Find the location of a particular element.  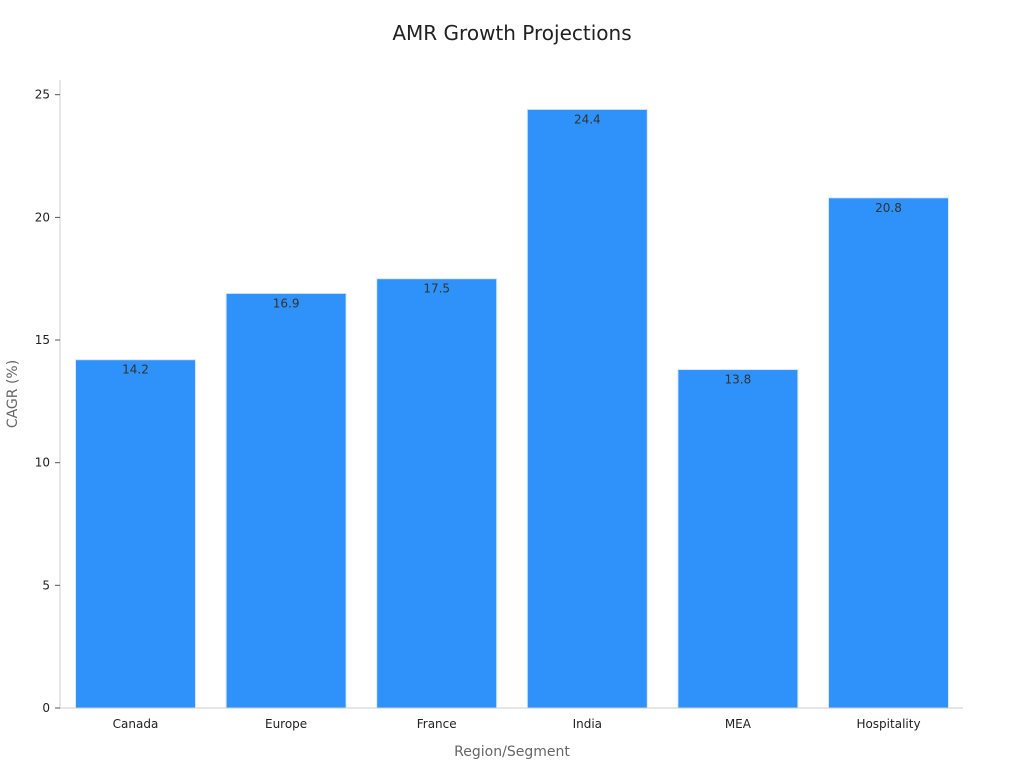

x-tick-label: Europe is located at coordinates (286, 724).